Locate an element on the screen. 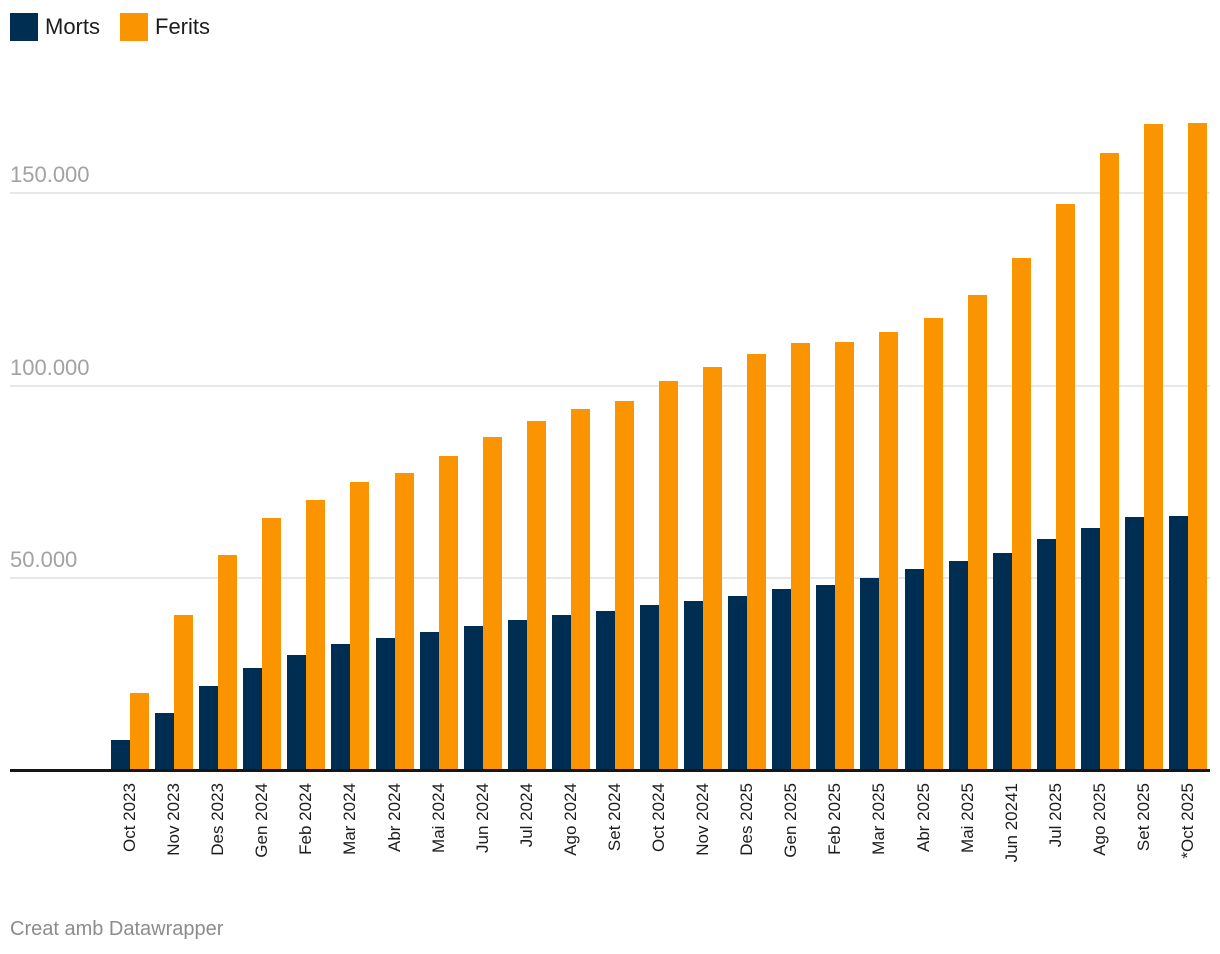 This screenshot has height=954, width=1220. y-tick-label-150000: 150.000 is located at coordinates (50, 174).